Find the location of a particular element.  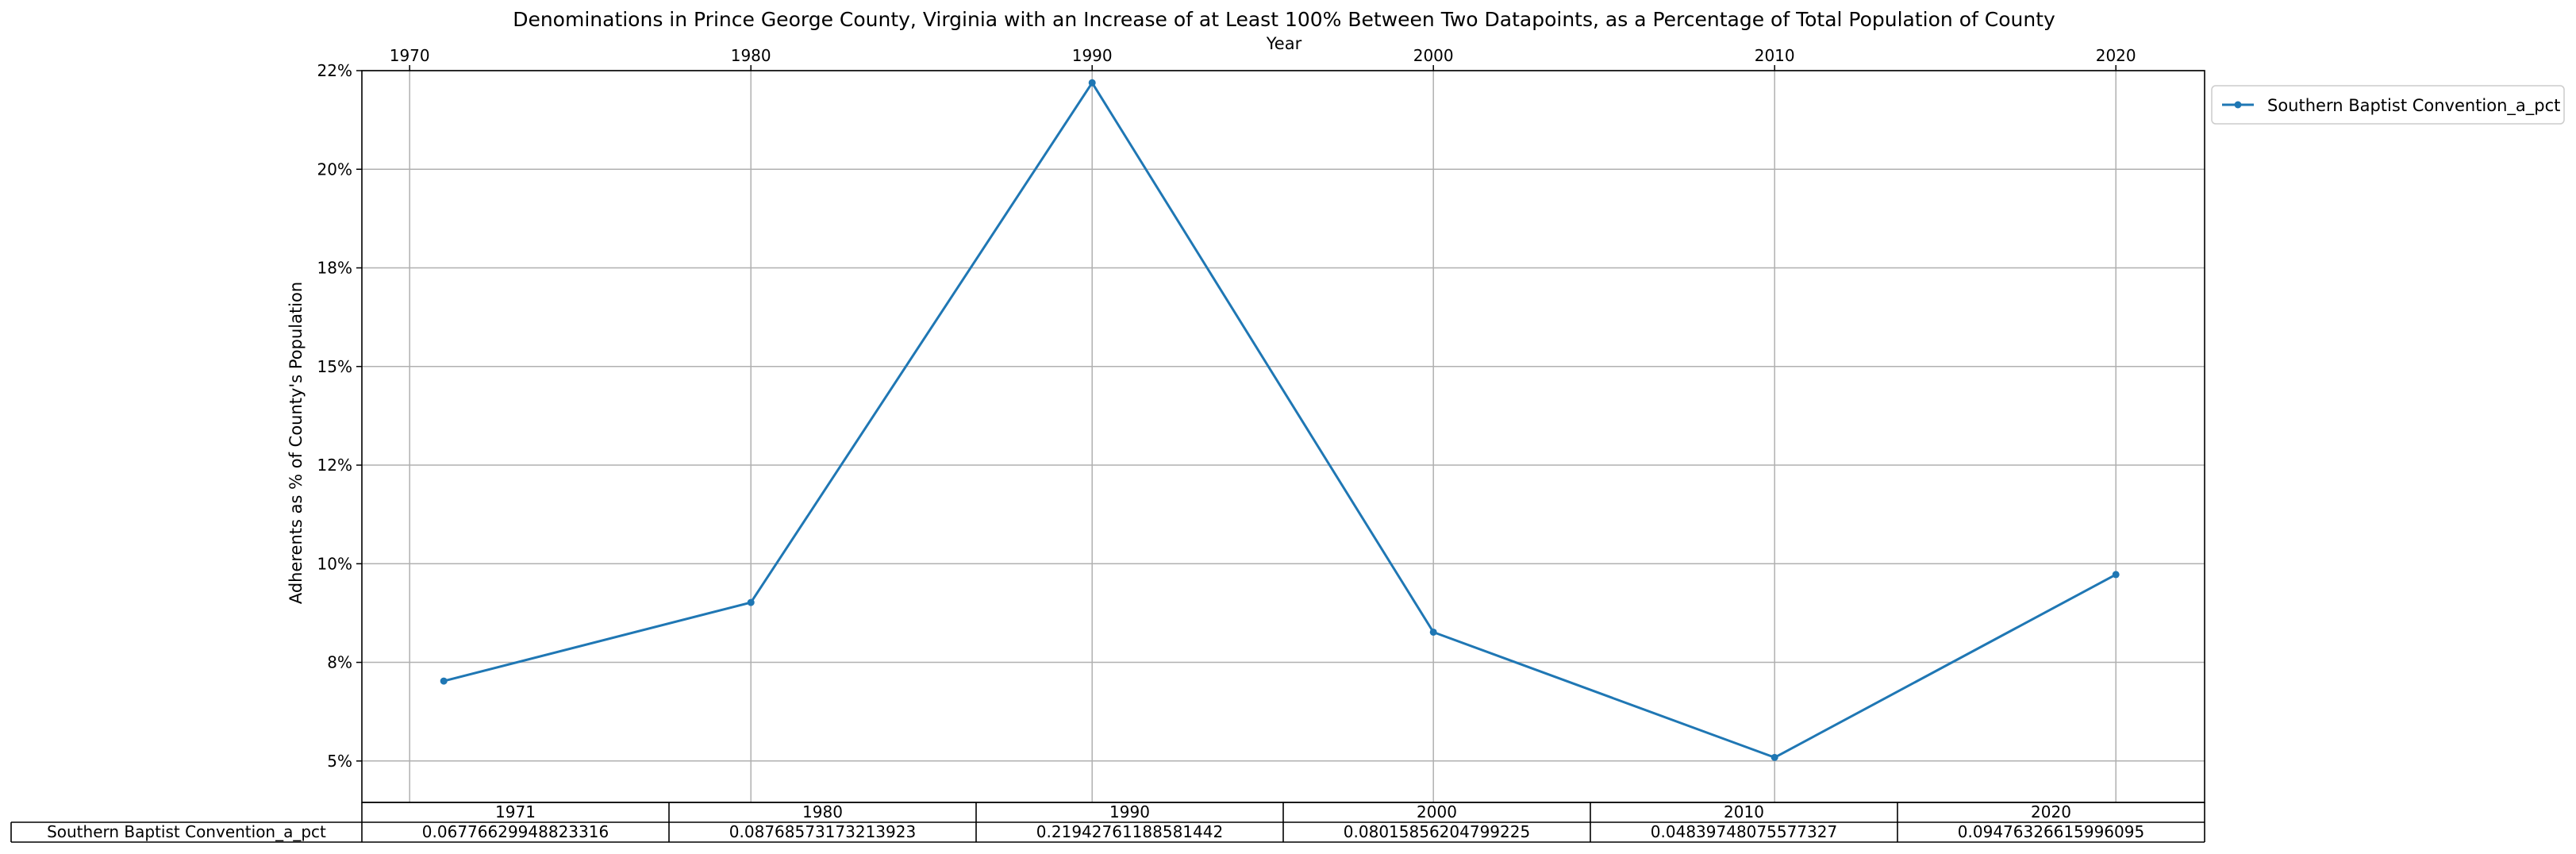

legend-point-marker is located at coordinates (2238, 105).